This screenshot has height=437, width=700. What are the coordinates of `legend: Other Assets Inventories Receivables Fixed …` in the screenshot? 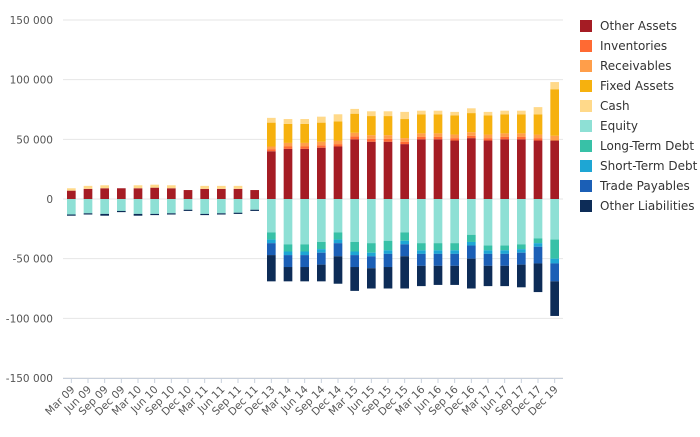 It's located at (639, 116).